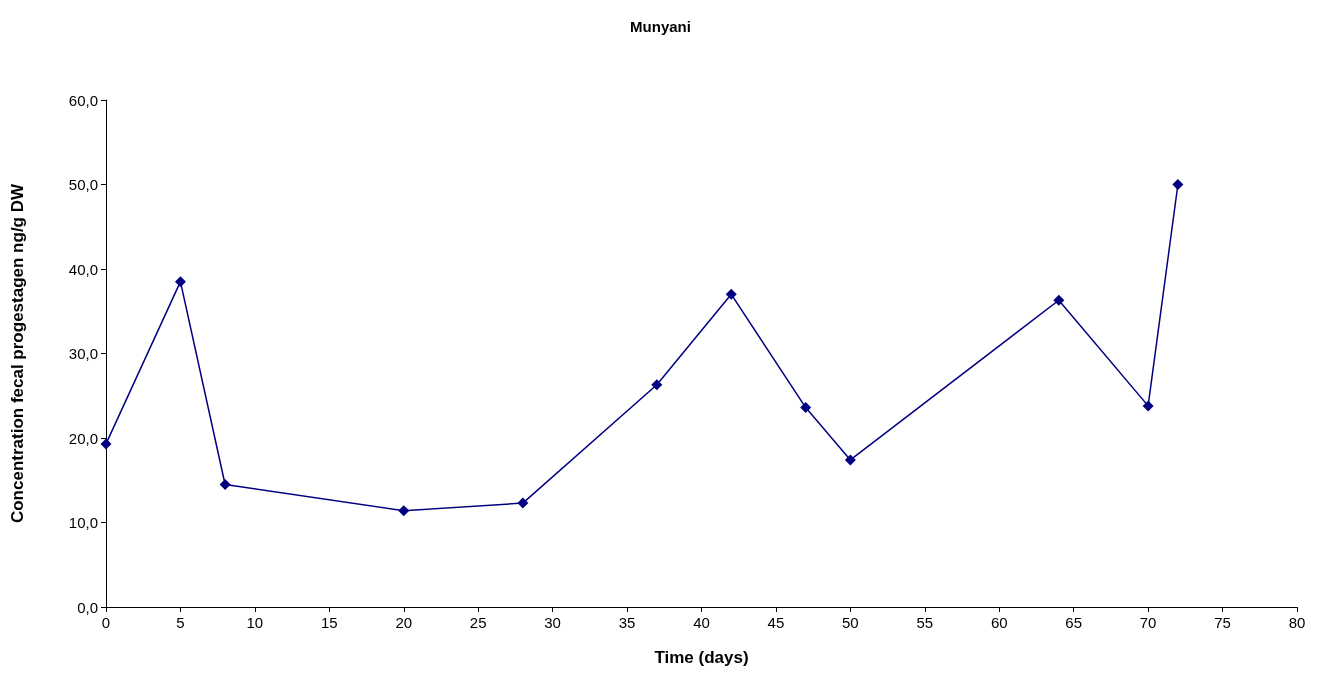  Describe the element at coordinates (83, 269) in the screenshot. I see `y-tick-label: 40,0` at that location.